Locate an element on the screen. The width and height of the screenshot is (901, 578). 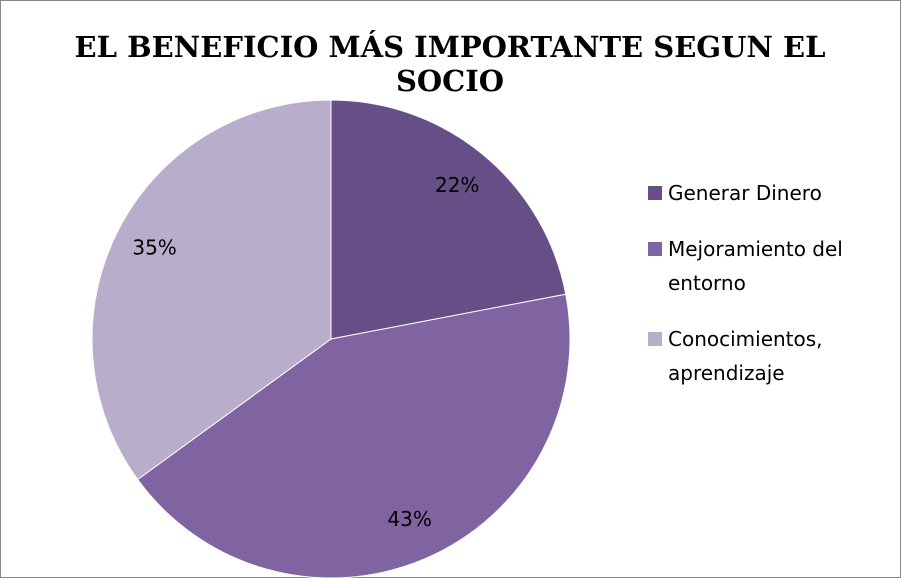
legend-item: Conocimientos, aprendizaje is located at coordinates (748, 356).